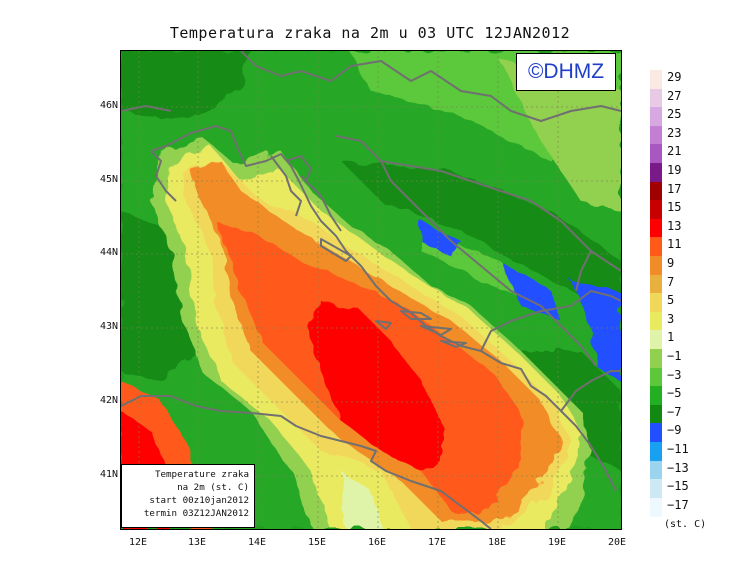 The image size is (740, 582). Describe the element at coordinates (678, 504) in the screenshot. I see `colorbar-label: −17` at that location.